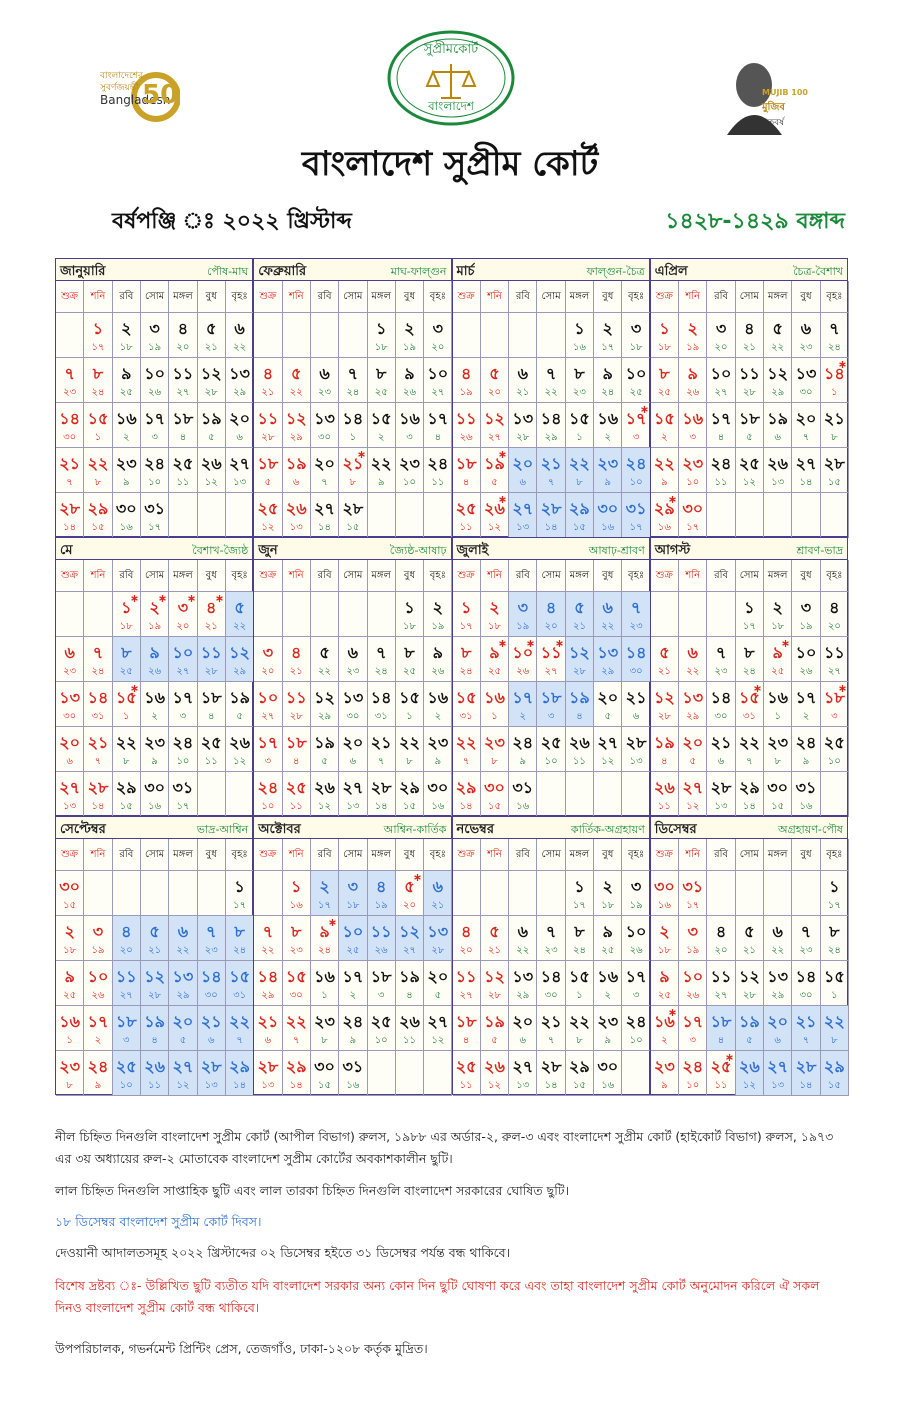 Image resolution: width=900 pixels, height=1424 pixels. Describe the element at coordinates (155, 995) in the screenshot. I see `bengali-date: ২৮` at that location.